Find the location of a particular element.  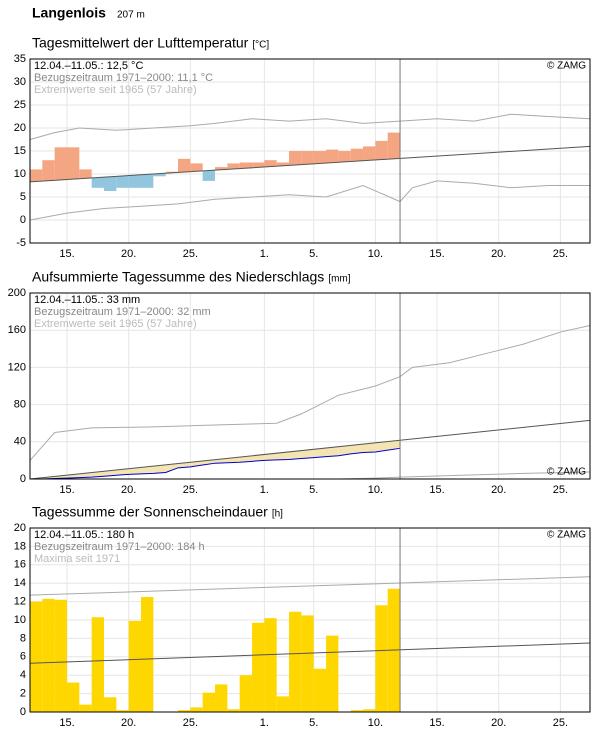

credit: © ZAMG is located at coordinates (566, 535).